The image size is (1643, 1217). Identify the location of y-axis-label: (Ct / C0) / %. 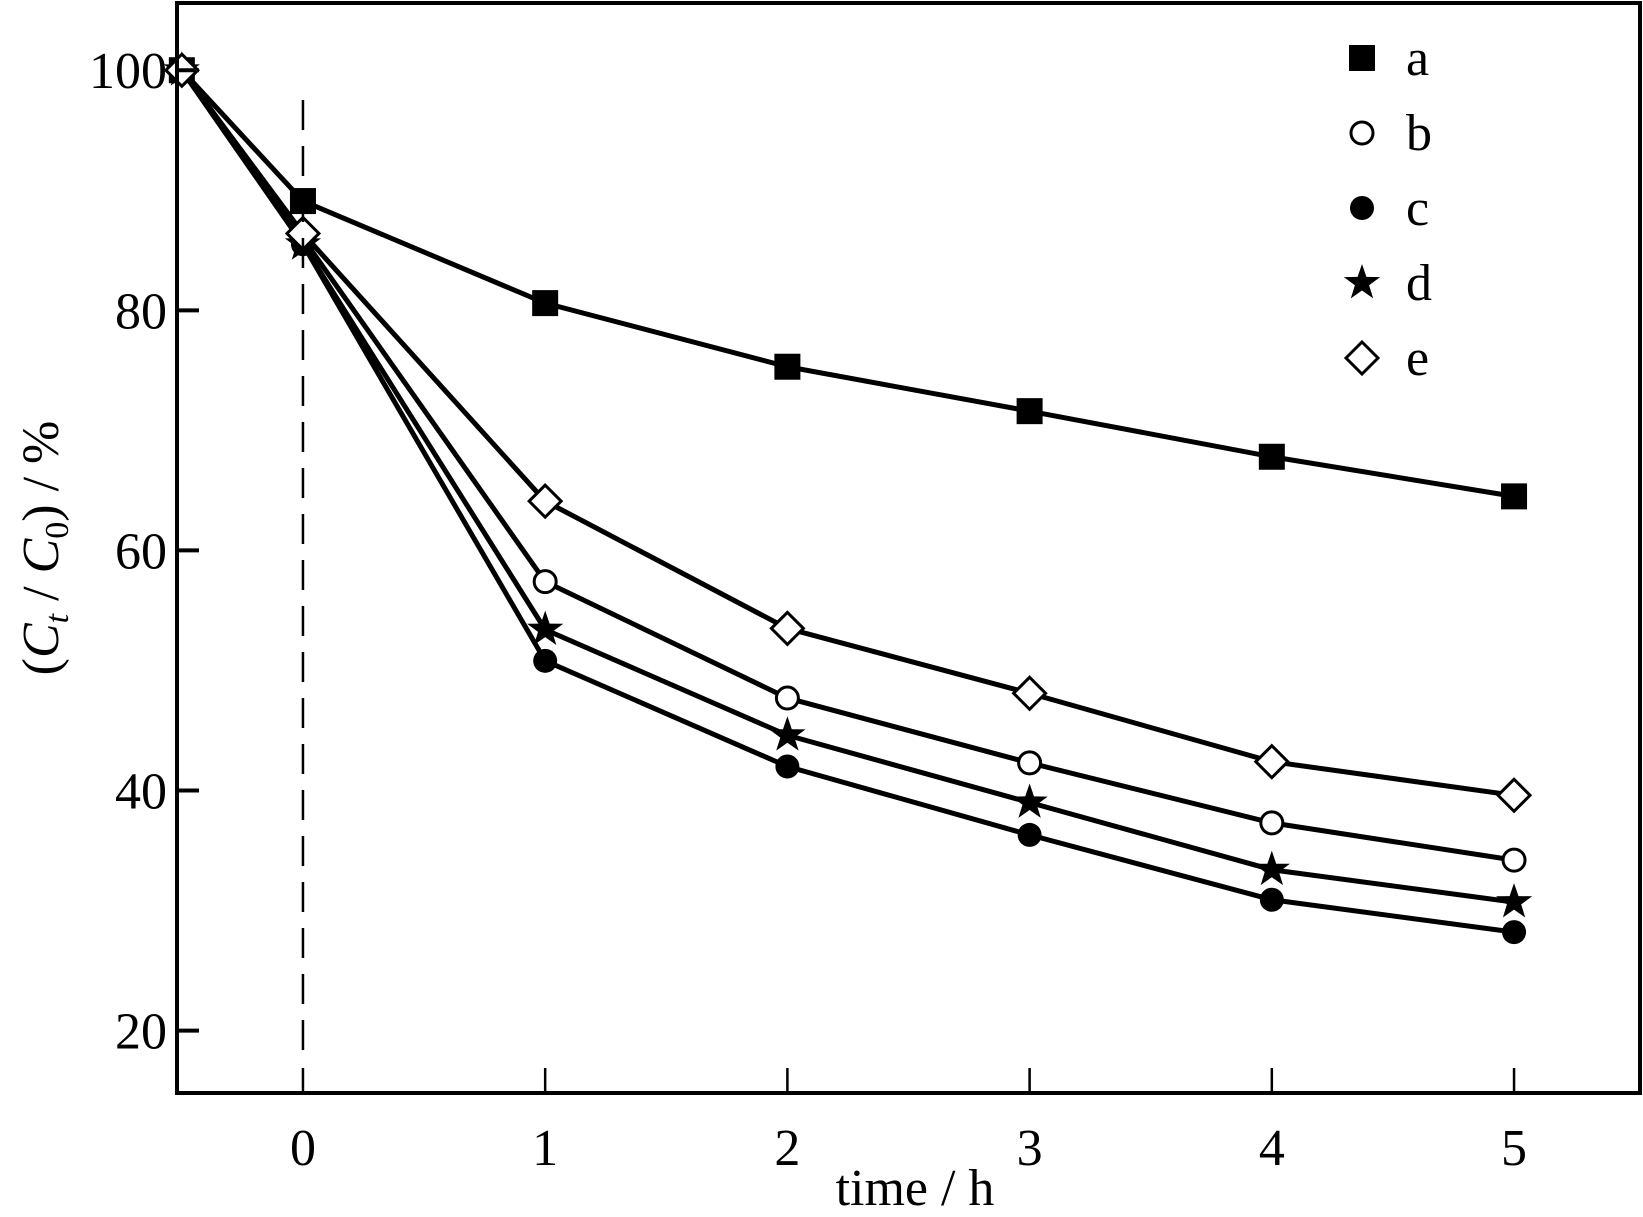
(44, 548).